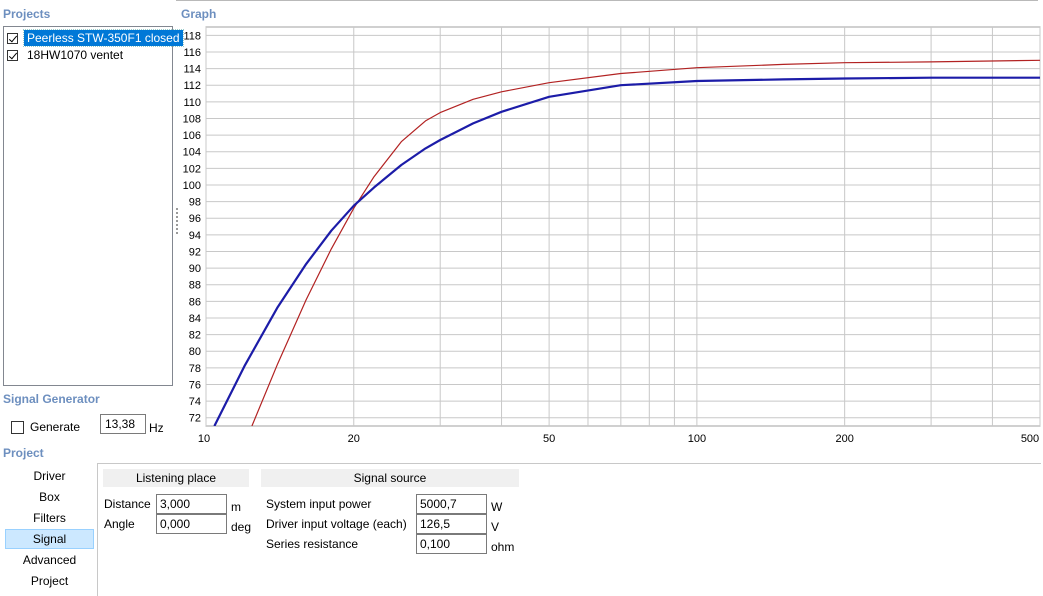 This screenshot has height=596, width=1043. What do you see at coordinates (176, 478) in the screenshot?
I see `listening-place-header: Listening place` at bounding box center [176, 478].